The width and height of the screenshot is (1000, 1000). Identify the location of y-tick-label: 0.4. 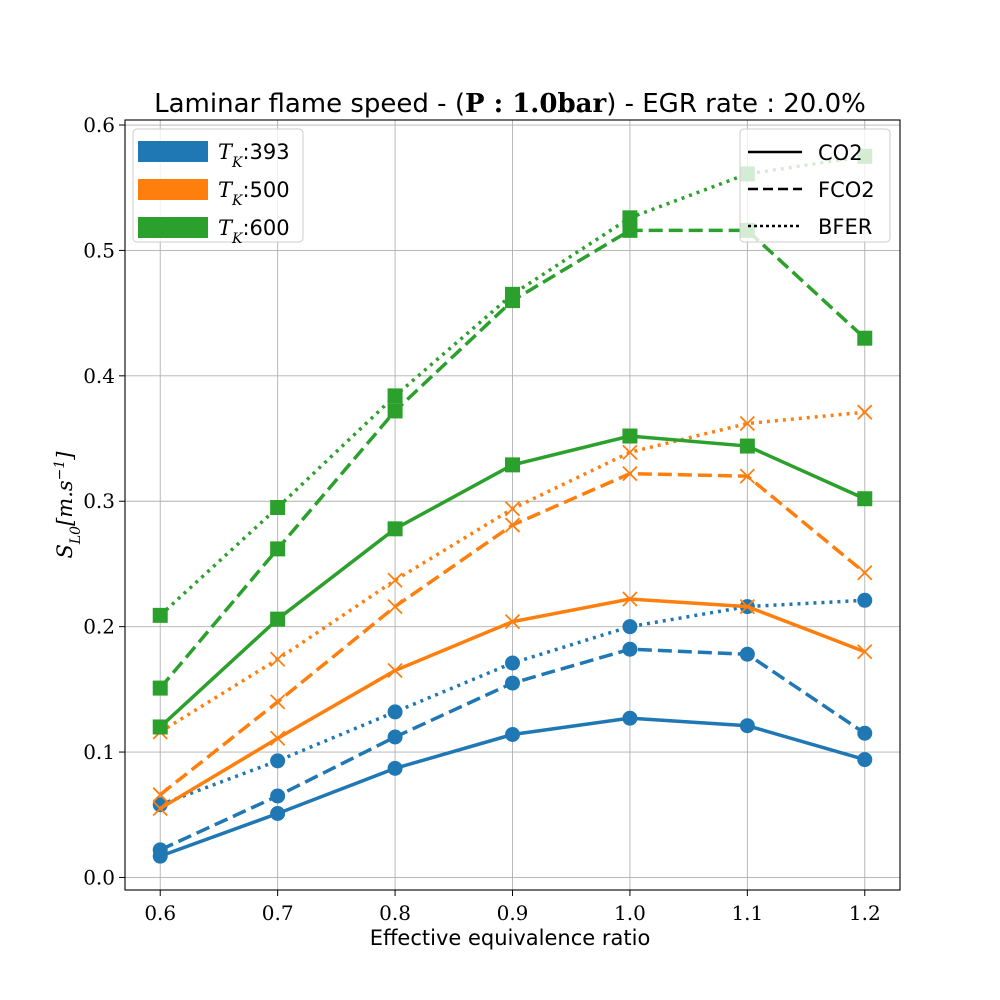
(99, 376).